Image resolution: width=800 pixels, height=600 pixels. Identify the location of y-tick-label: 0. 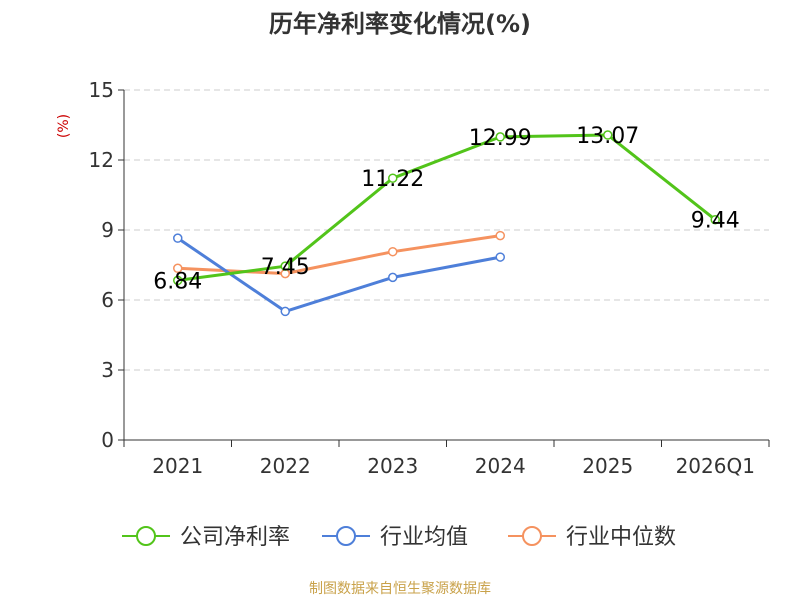
(107, 440).